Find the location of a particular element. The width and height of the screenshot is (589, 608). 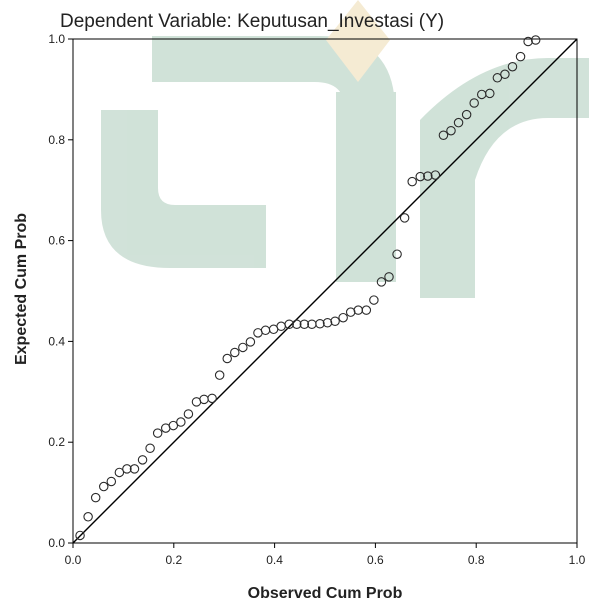

x-tick-label: 0.2 is located at coordinates (173, 560).